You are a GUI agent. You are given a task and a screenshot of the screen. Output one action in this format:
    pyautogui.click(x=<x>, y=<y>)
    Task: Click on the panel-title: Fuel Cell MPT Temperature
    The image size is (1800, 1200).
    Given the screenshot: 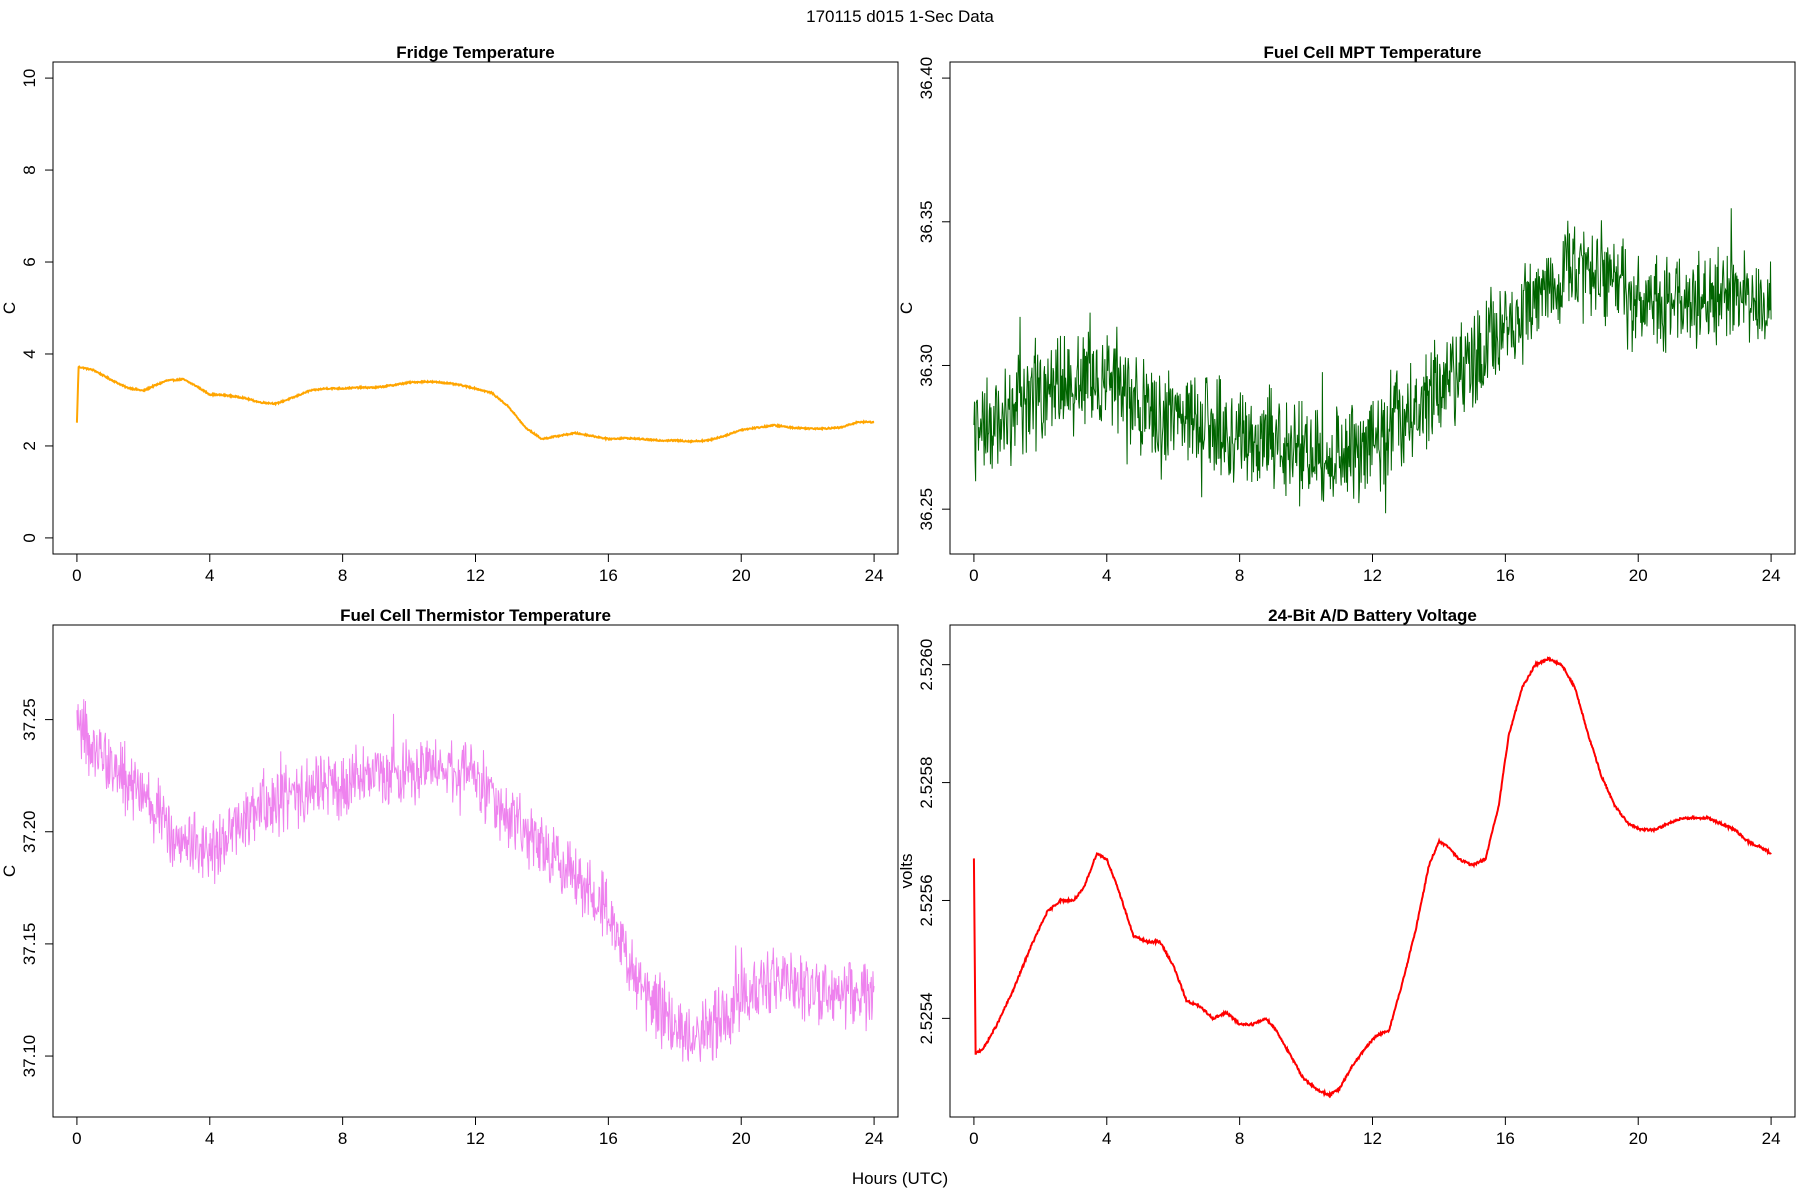 What is the action you would take?
    pyautogui.click(x=1373, y=52)
    